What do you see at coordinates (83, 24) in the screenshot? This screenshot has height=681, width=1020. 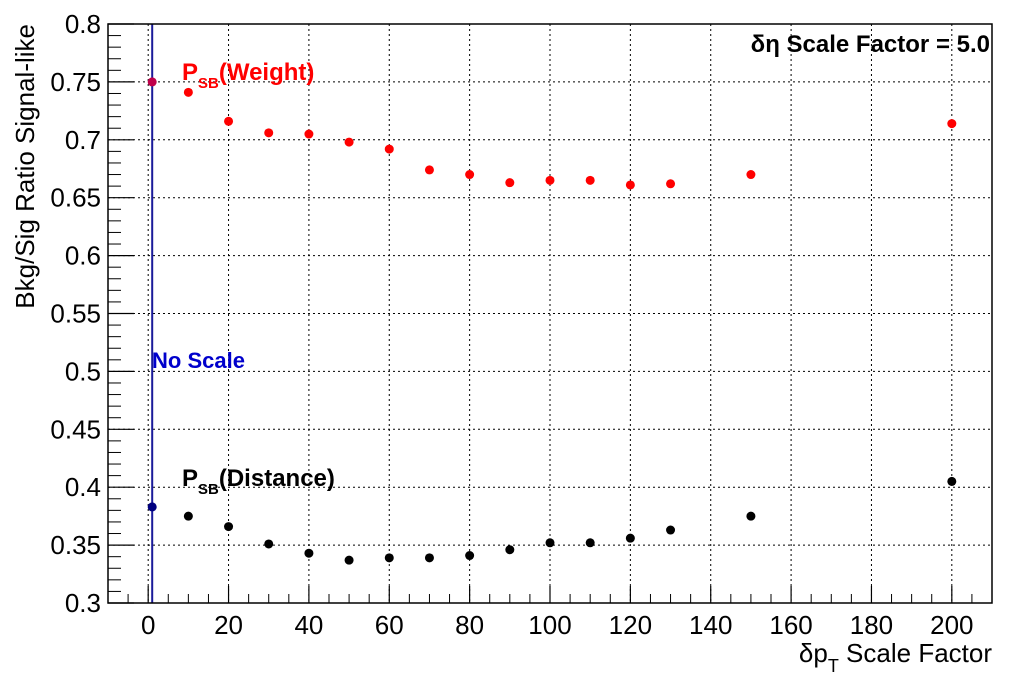 I see `y-tick-label: 0.8` at bounding box center [83, 24].